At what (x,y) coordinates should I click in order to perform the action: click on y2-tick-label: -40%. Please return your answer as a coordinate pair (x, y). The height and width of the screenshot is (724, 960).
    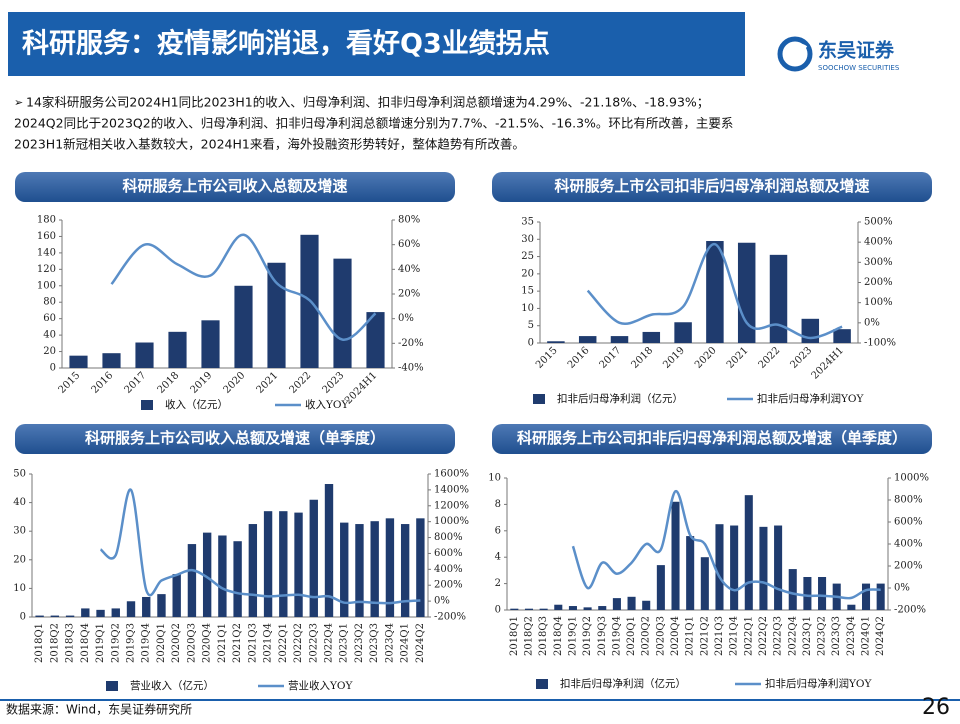
    Looking at the image, I should click on (411, 368).